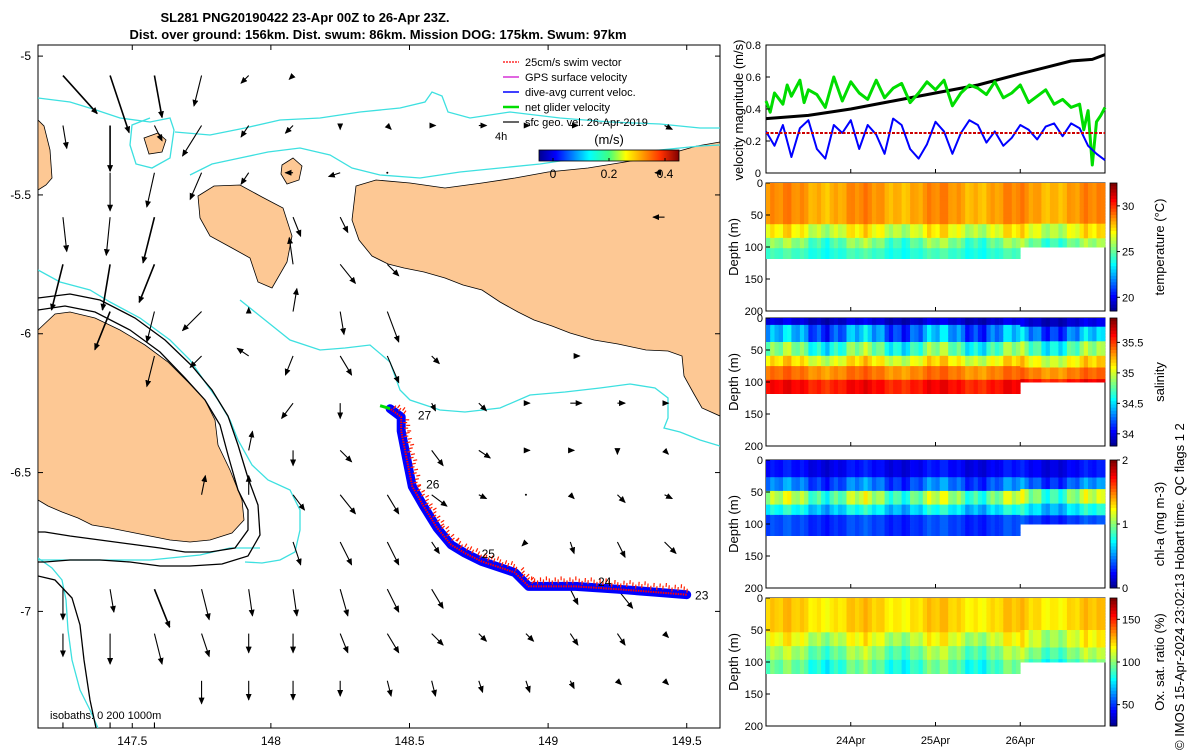  I want to click on swim-vector-tick, so click(514, 565).